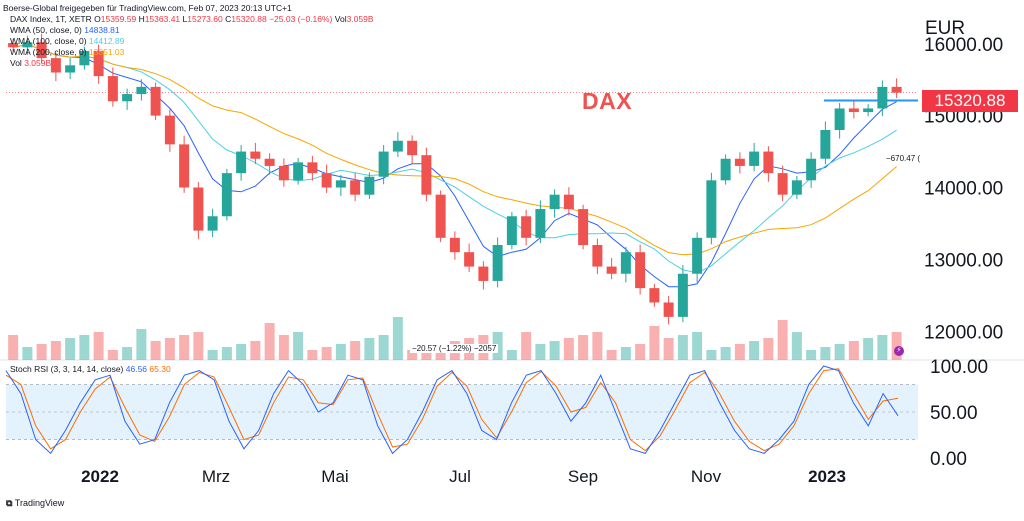  What do you see at coordinates (301, 19) in the screenshot?
I see `ohlc-change: −25.03 (−0.16%)` at bounding box center [301, 19].